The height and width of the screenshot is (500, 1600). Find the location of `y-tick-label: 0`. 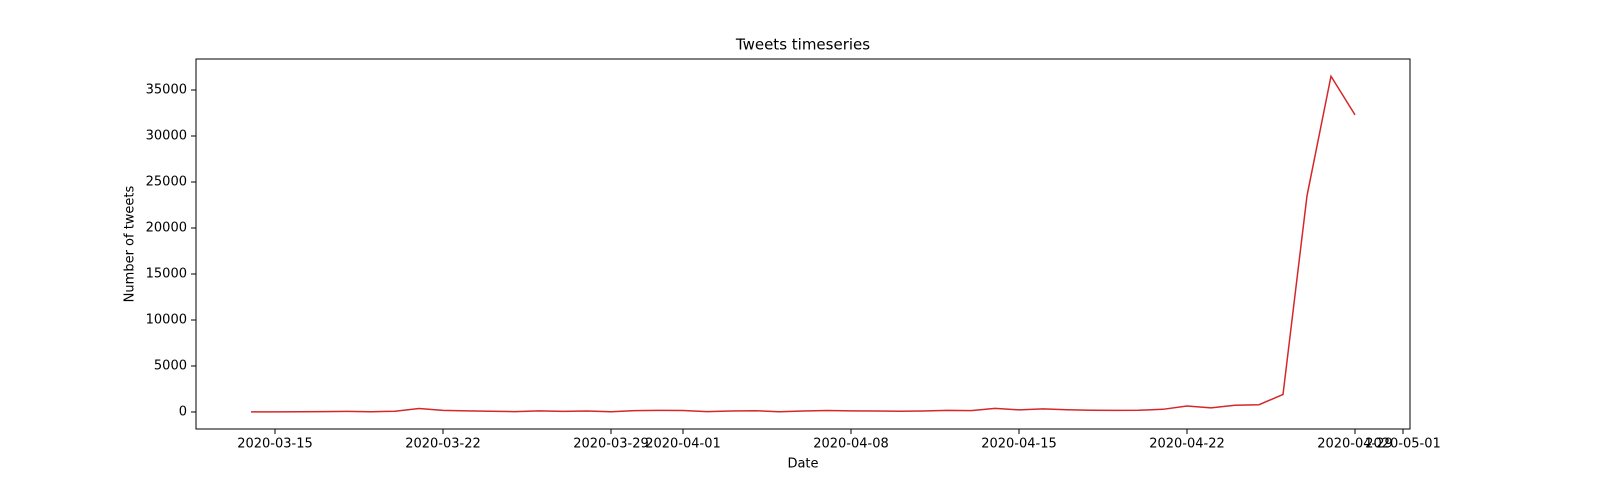

y-tick-label: 0 is located at coordinates (183, 411).